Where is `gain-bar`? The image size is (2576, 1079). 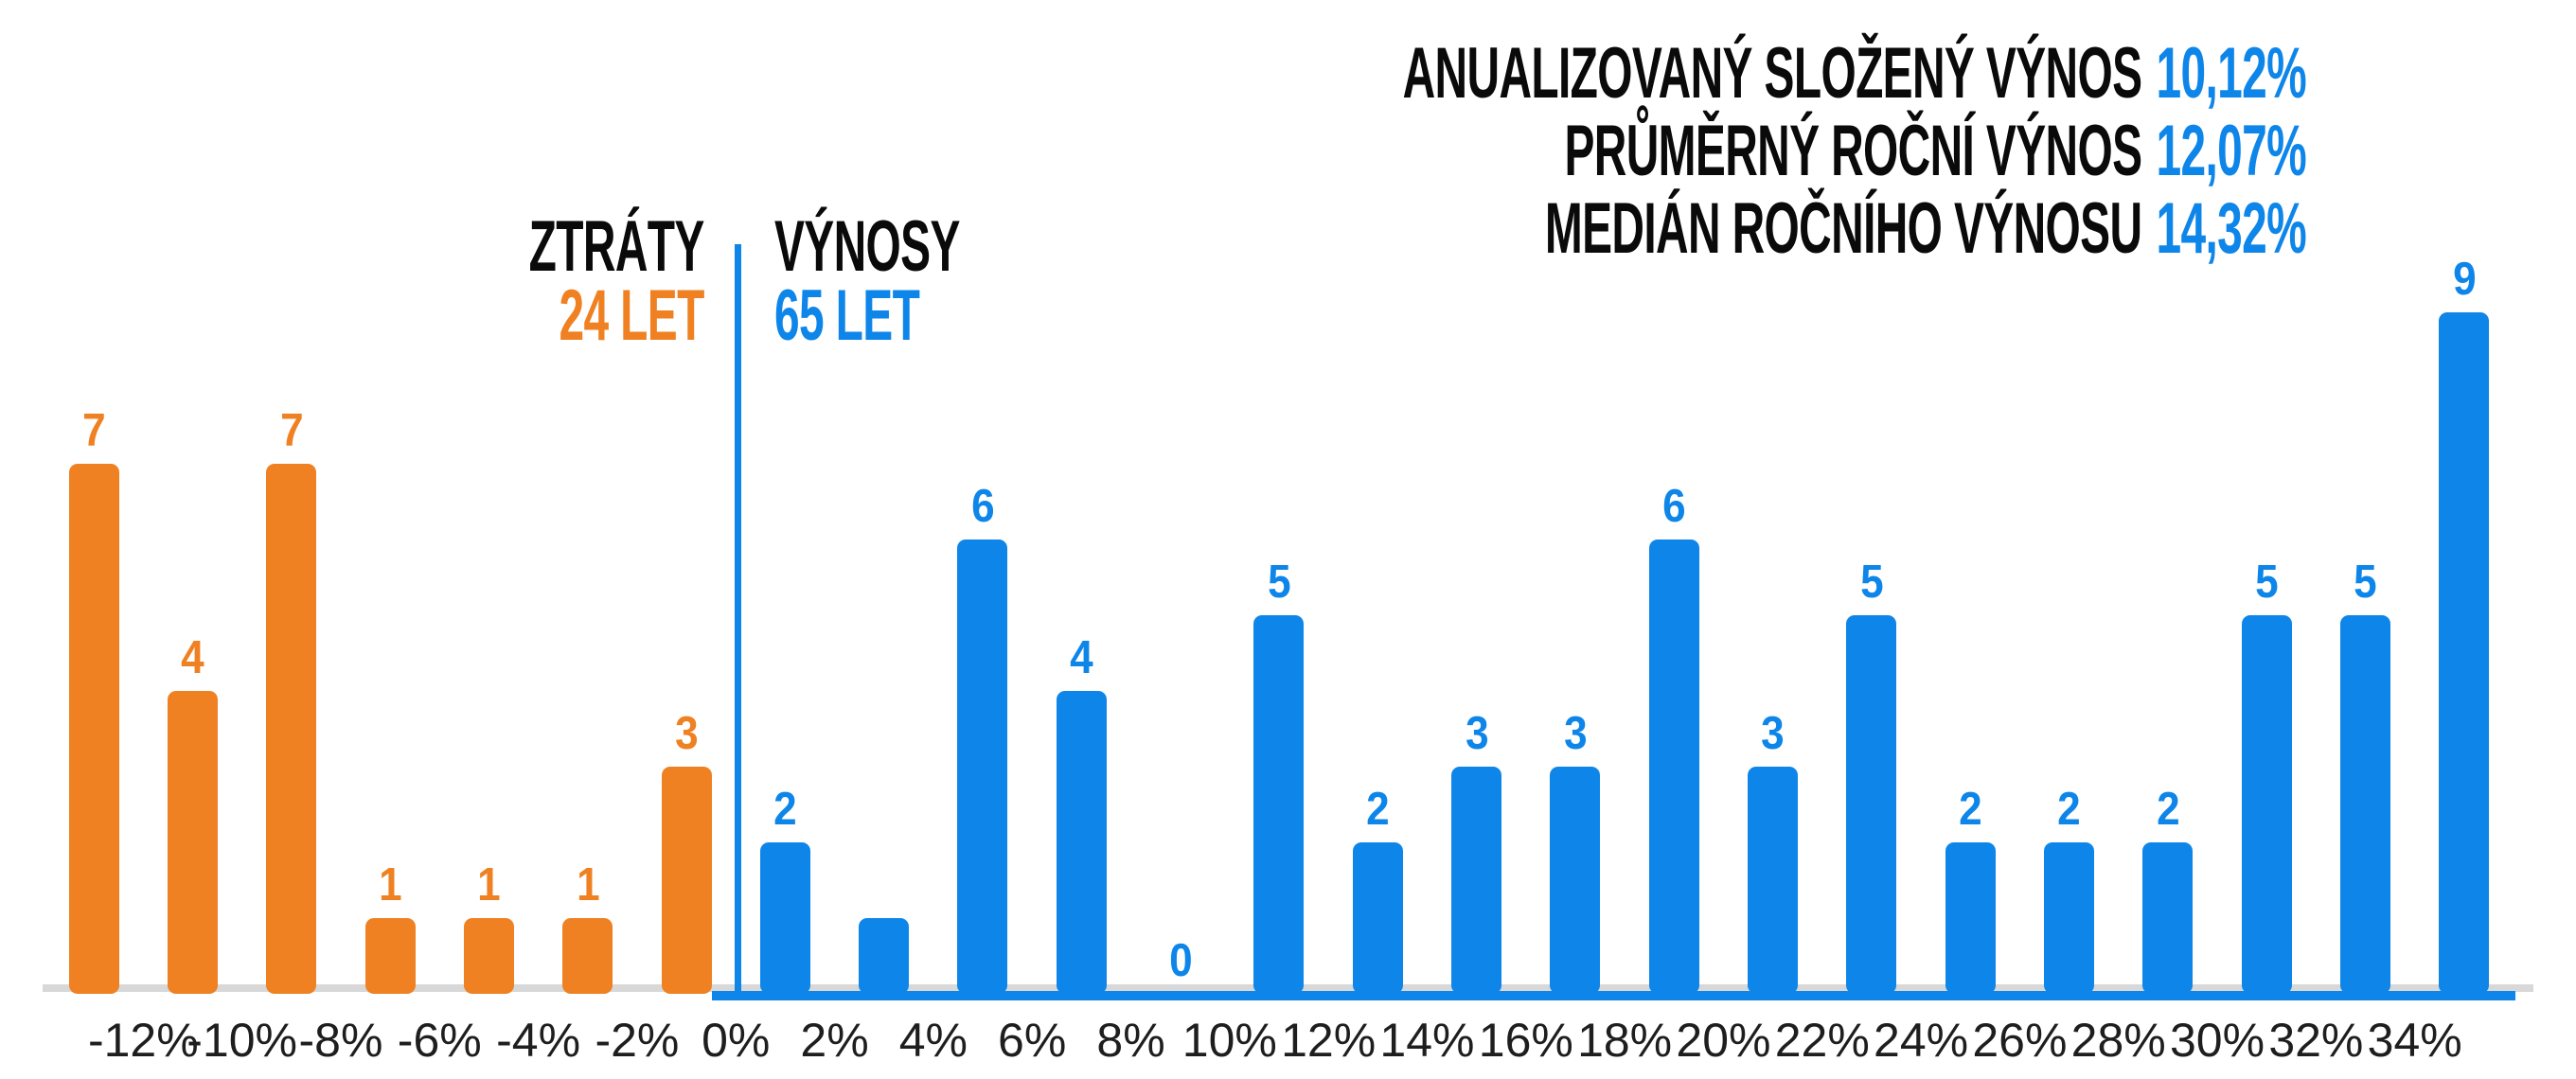
gain-bar is located at coordinates (885, 956).